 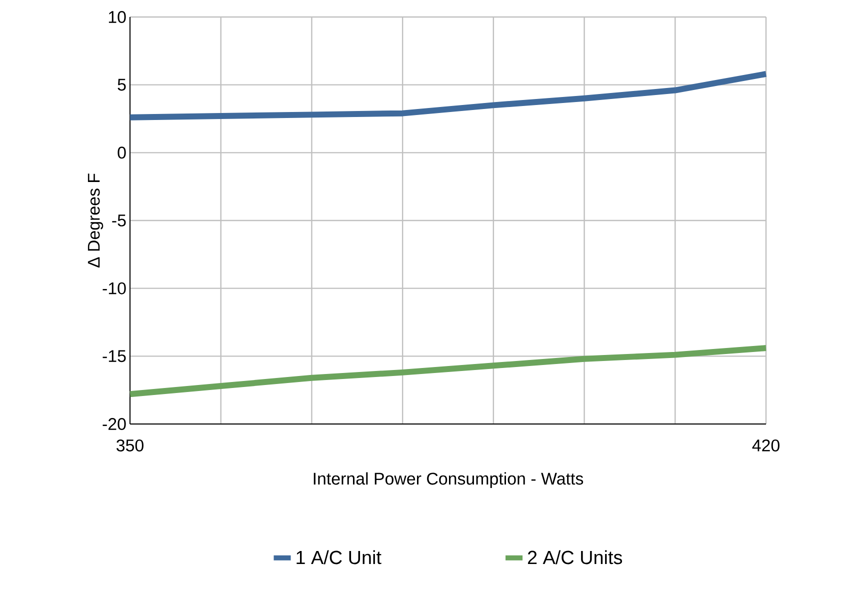 I want to click on x-axis-title: Internal Power Consumption - Watts, so click(x=449, y=480).